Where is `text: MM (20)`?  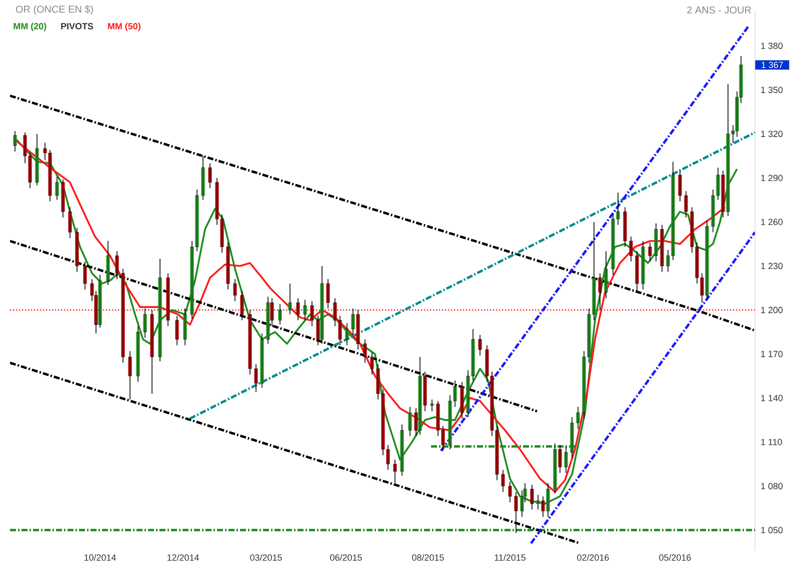
text: MM (20) is located at coordinates (30, 27).